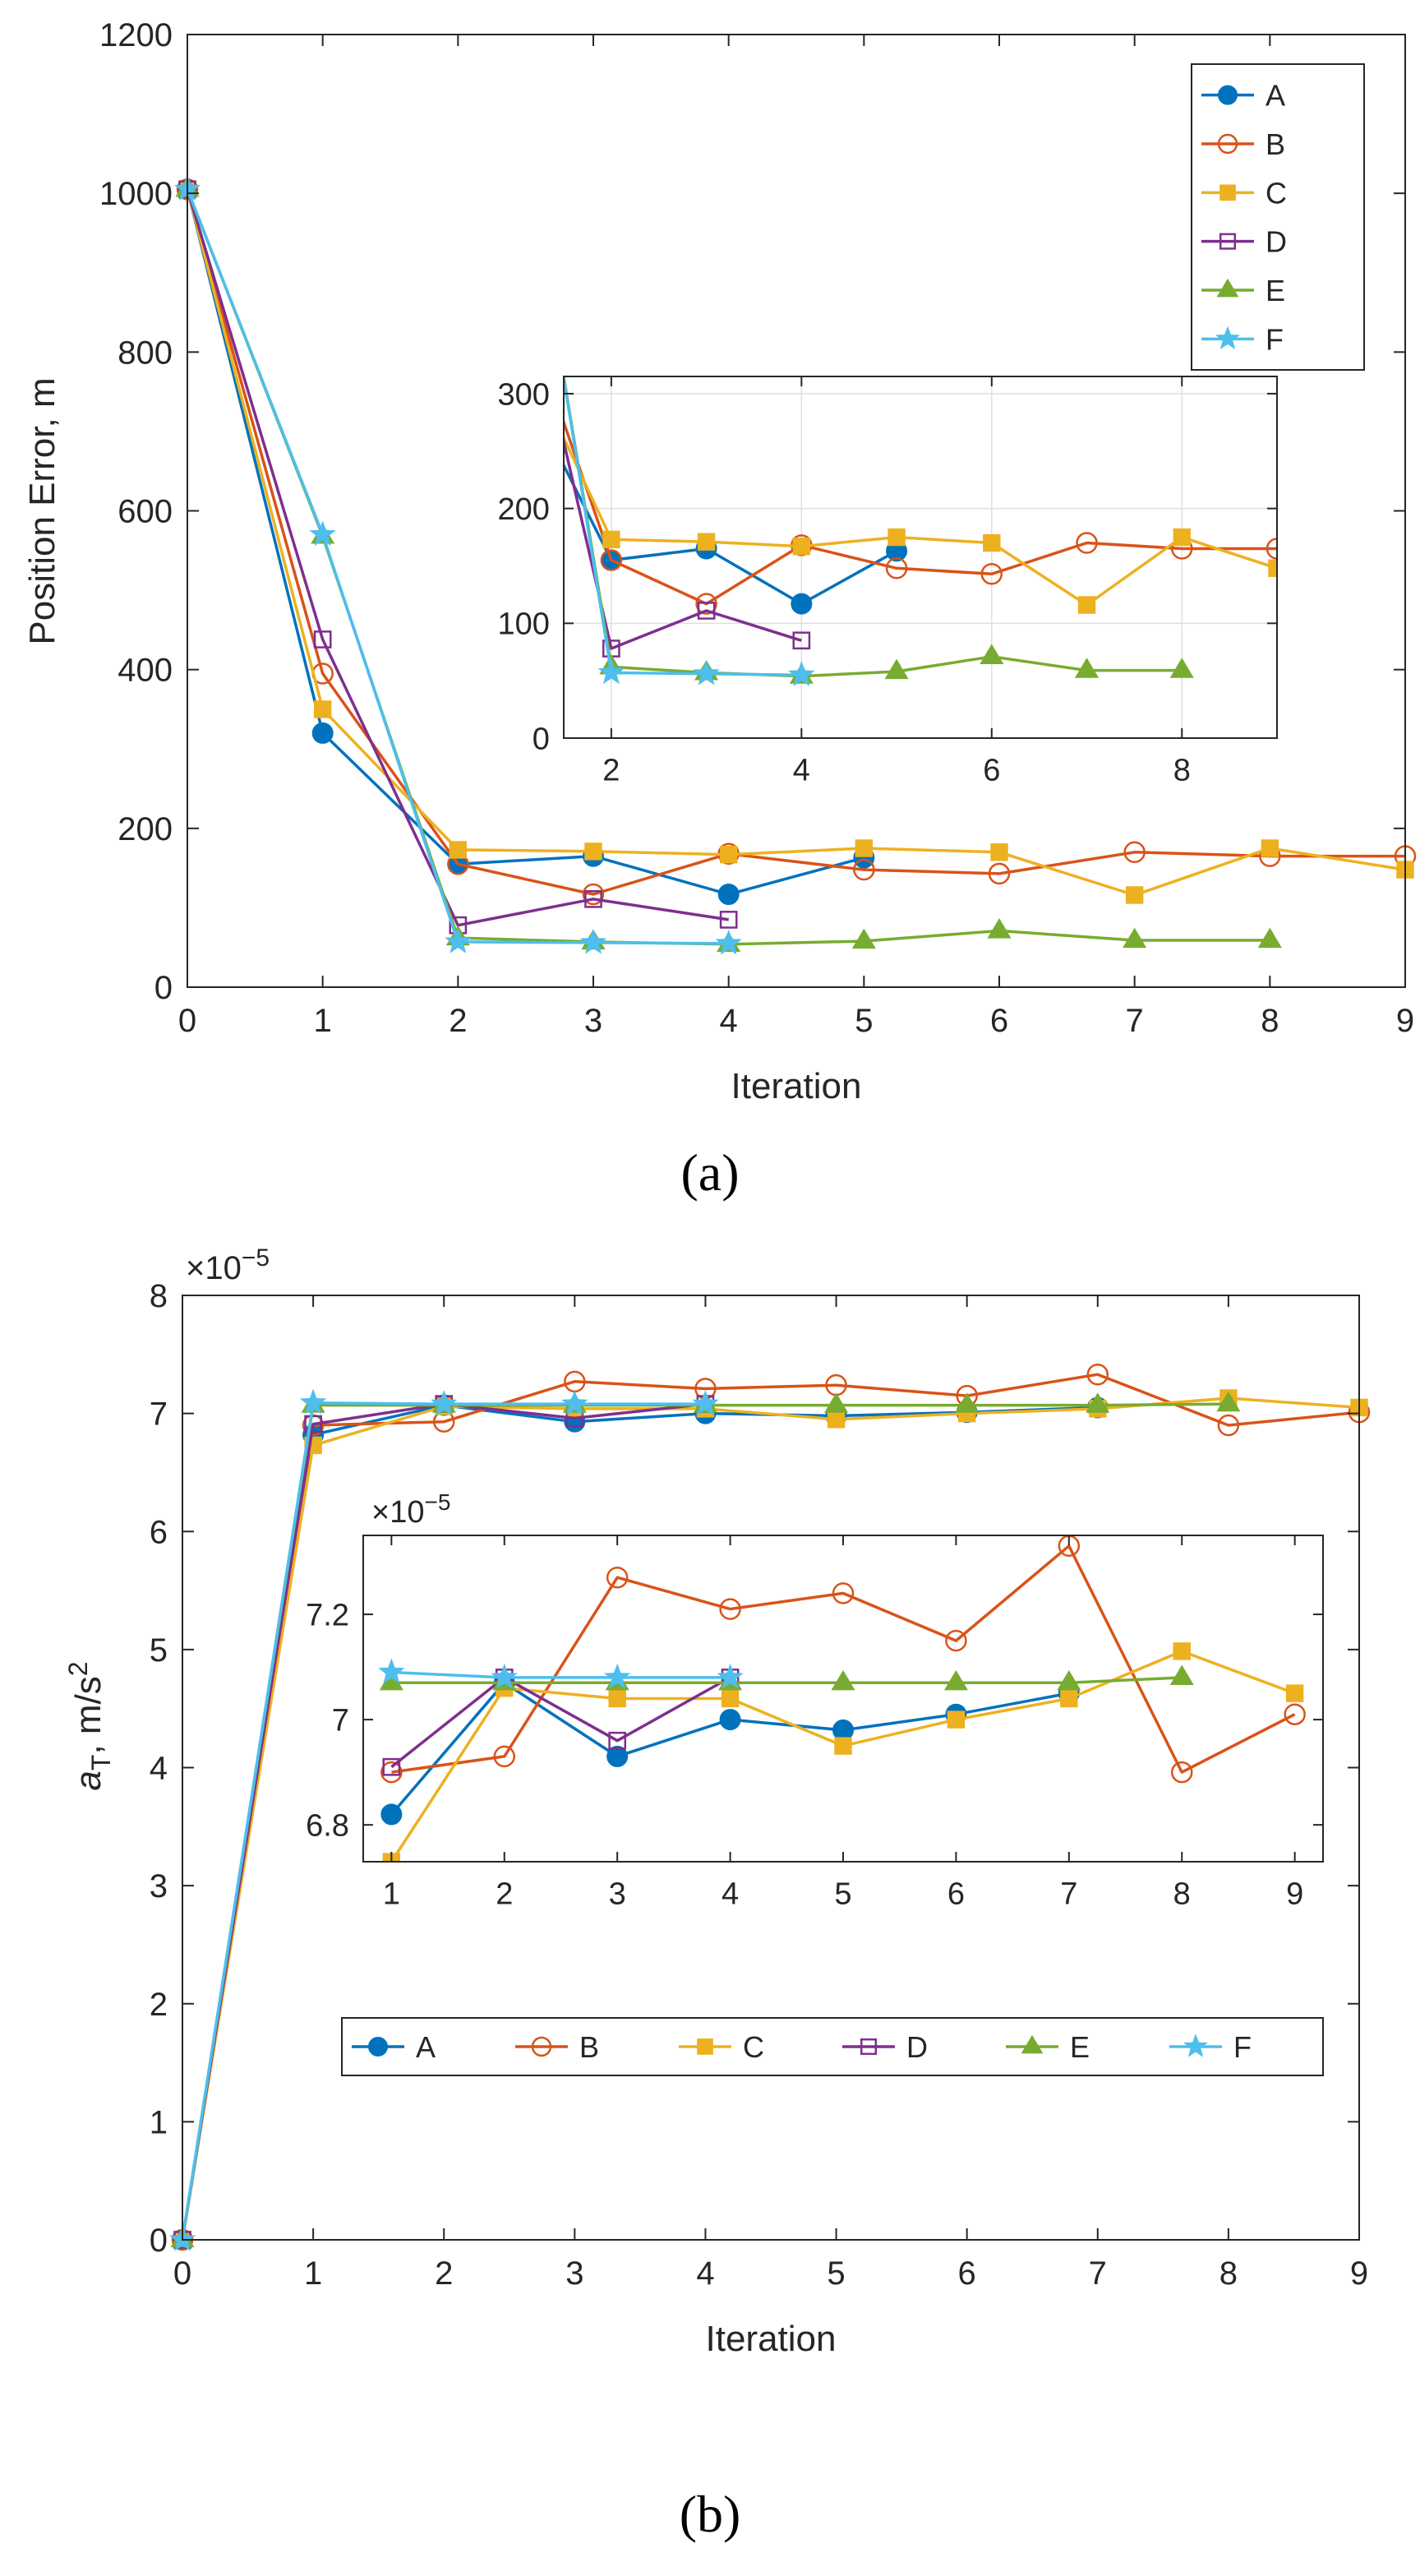  What do you see at coordinates (1068, 1894) in the screenshot?
I see `chart-b-inset-xtick-label-6: 7` at bounding box center [1068, 1894].